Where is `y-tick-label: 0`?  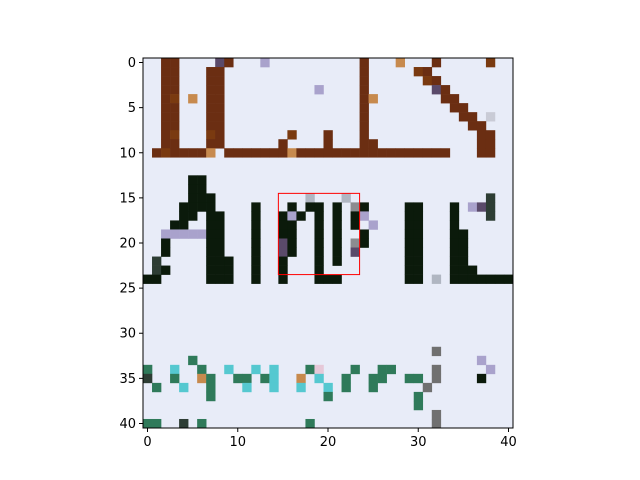
y-tick-label: 0 is located at coordinates (132, 63).